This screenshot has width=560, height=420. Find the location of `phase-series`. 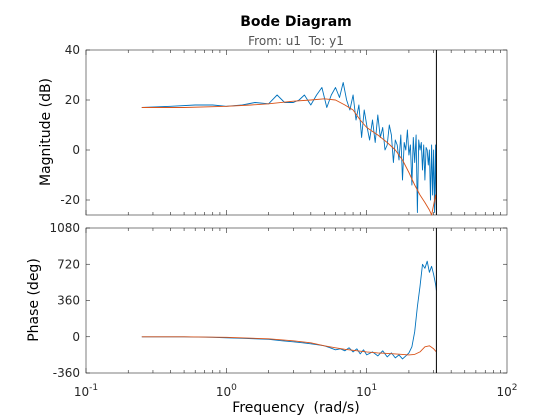

phase-series is located at coordinates (289, 310).